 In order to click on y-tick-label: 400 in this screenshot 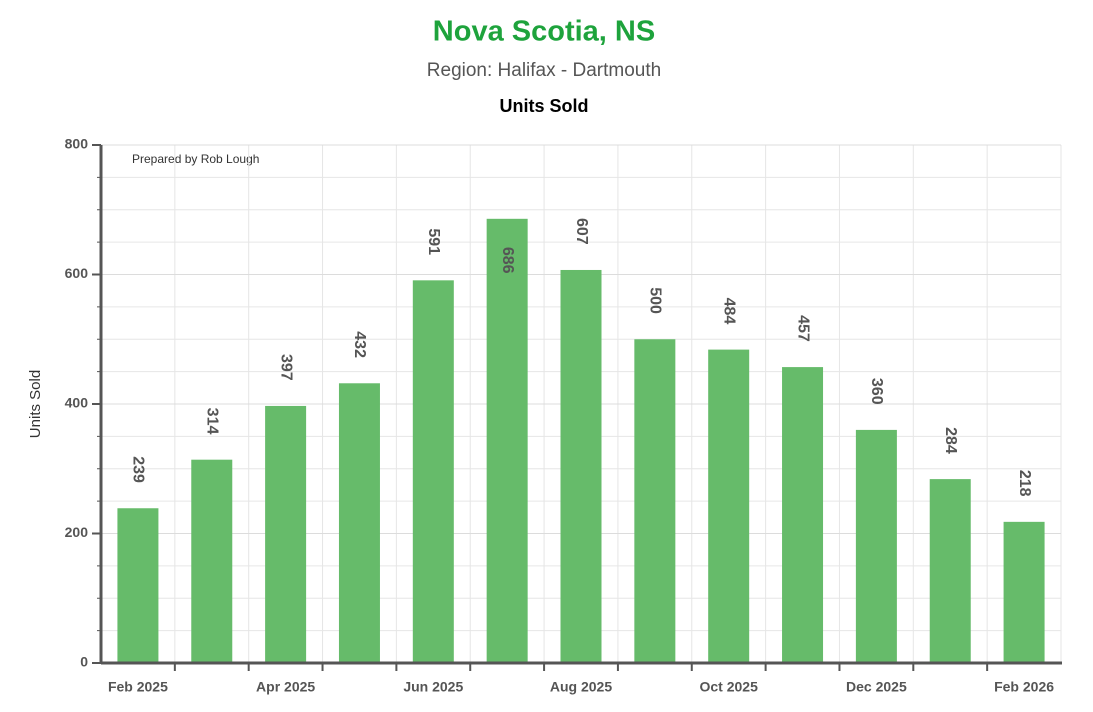, I will do `click(77, 403)`.